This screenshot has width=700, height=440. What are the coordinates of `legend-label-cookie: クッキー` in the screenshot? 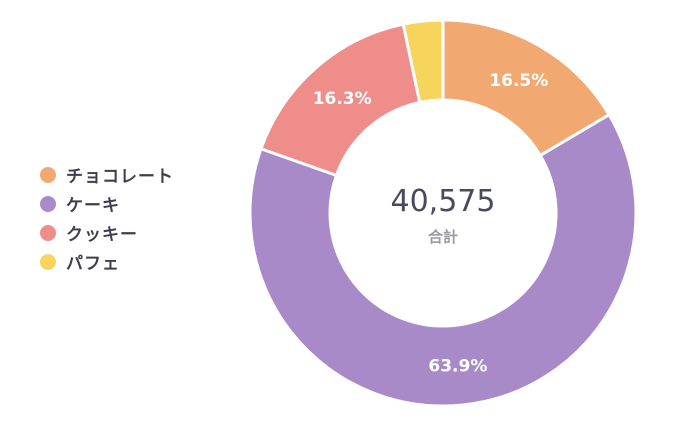 It's located at (102, 235).